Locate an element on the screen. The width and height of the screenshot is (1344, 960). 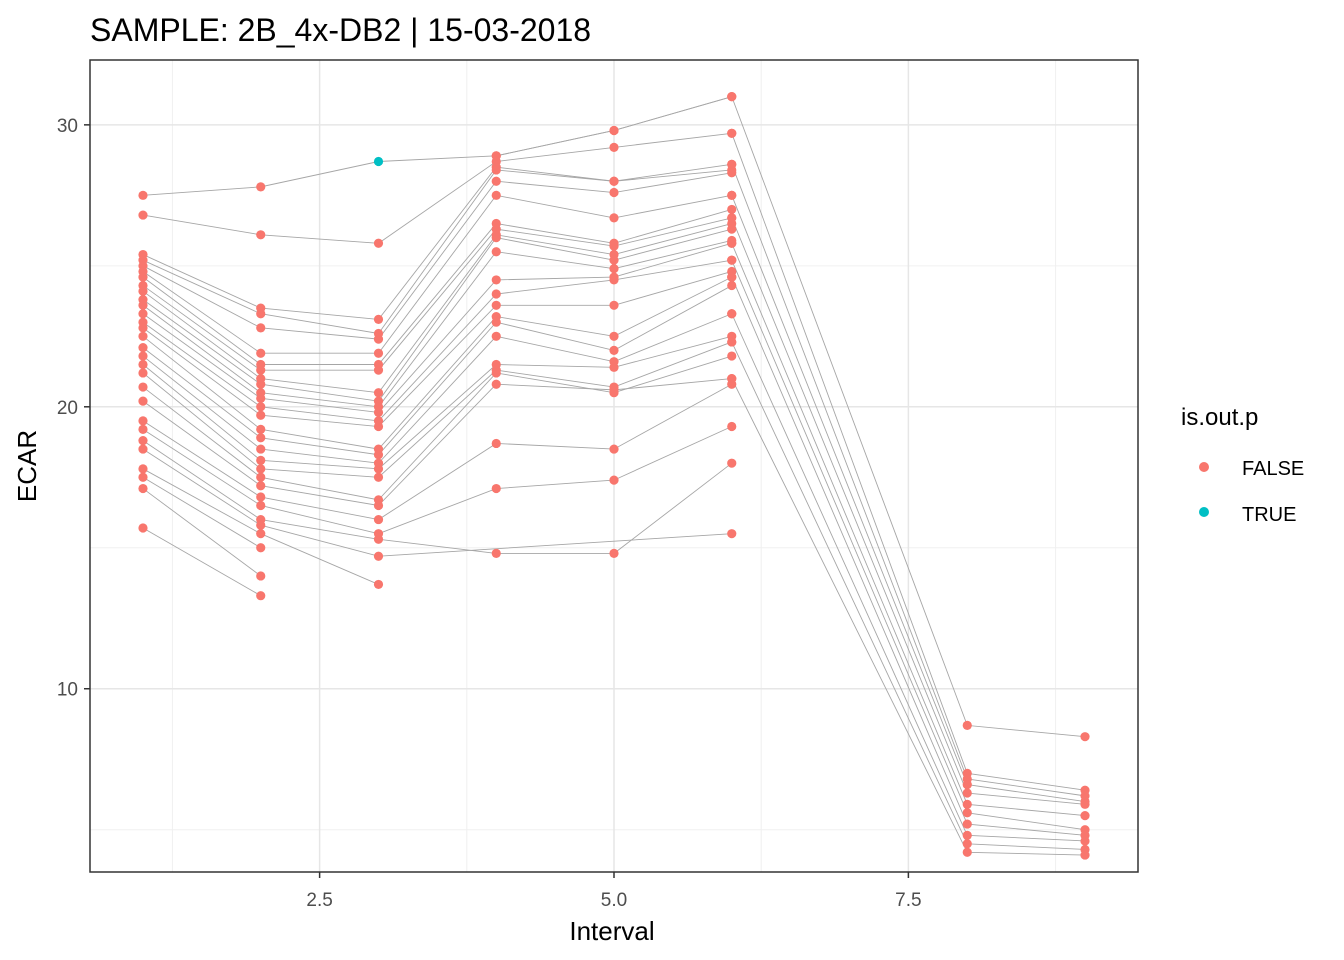
y-axis-title: ECAR is located at coordinates (27, 466).